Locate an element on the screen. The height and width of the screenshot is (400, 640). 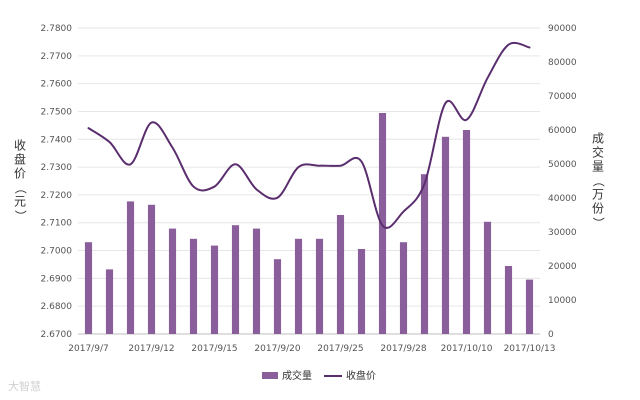
right-tick-label: 20000 is located at coordinates (562, 267).